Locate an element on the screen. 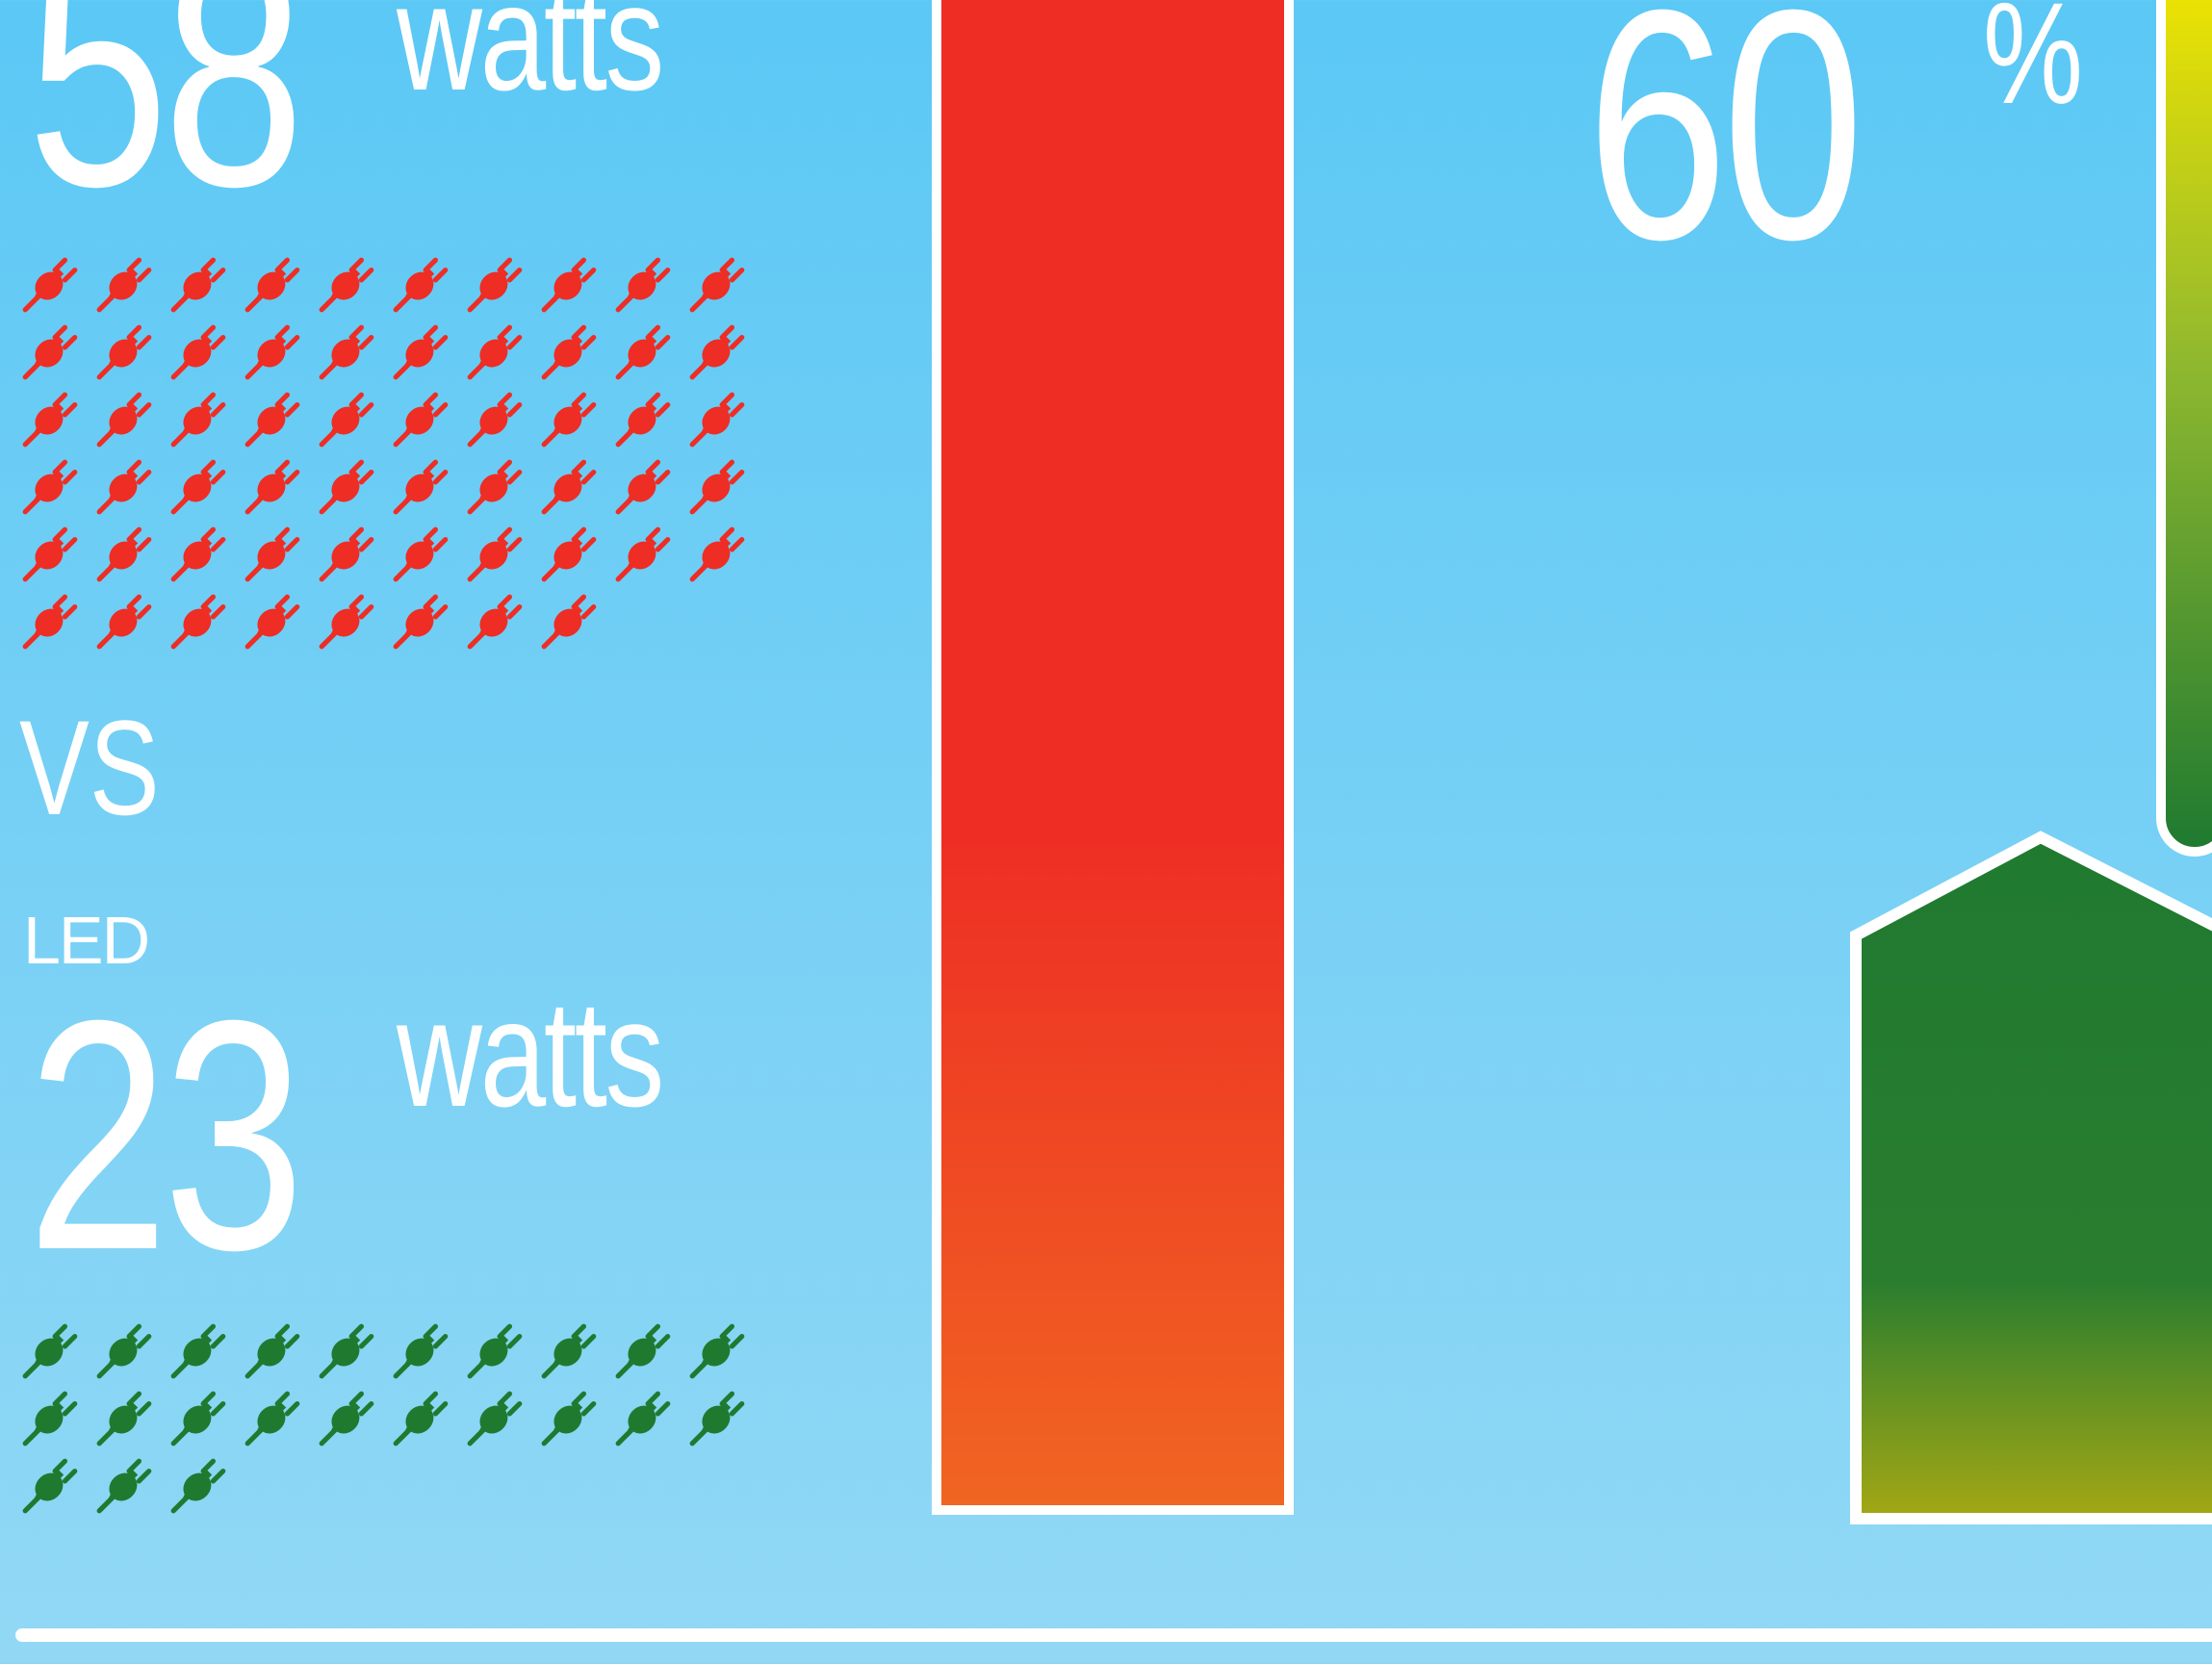 Image resolution: width=2212 pixels, height=1664 pixels. baseline-rule is located at coordinates (1113, 1635).